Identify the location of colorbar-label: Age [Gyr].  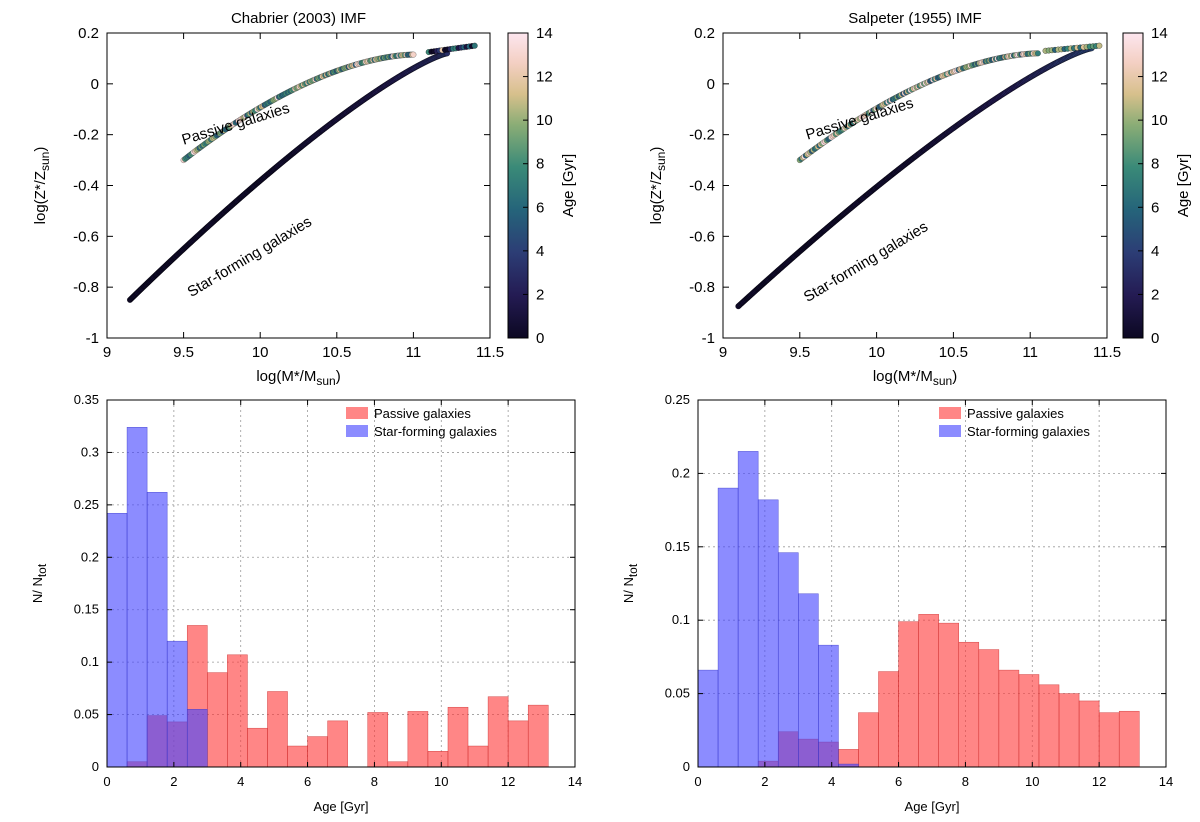
(1183, 185).